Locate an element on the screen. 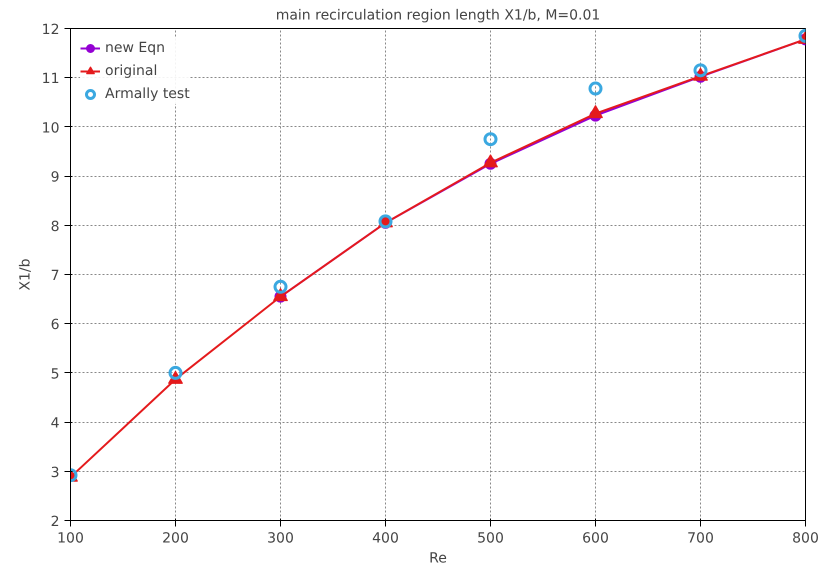 Image resolution: width=830 pixels, height=569 pixels. y-tick-label: 7 is located at coordinates (55, 276).